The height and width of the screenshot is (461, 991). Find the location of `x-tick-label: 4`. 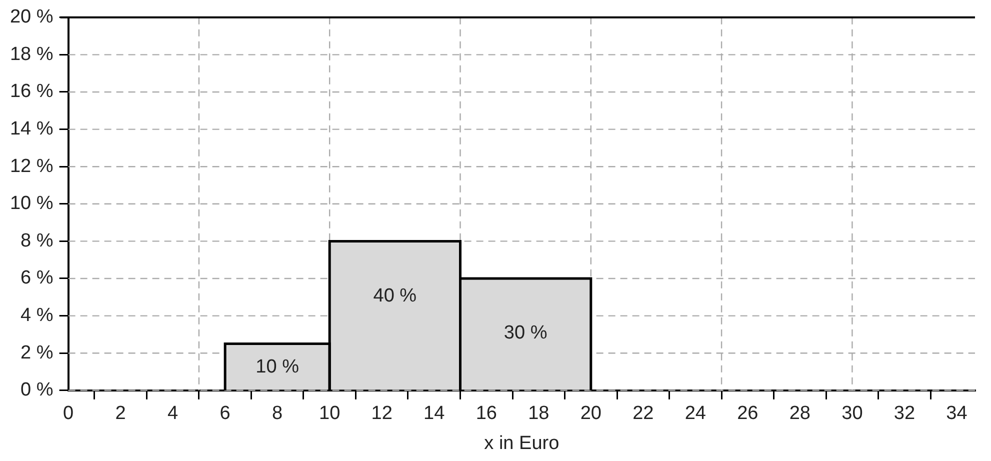

x-tick-label: 4 is located at coordinates (173, 413).